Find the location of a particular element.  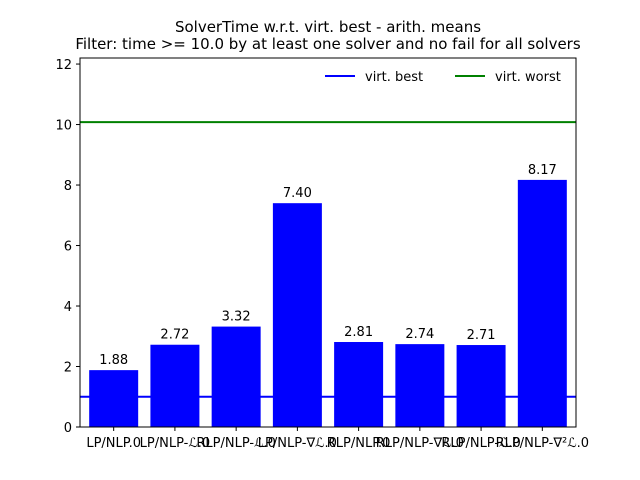

x-tick-label-6: RLP/NLP-ℒ.0 is located at coordinates (480, 443).